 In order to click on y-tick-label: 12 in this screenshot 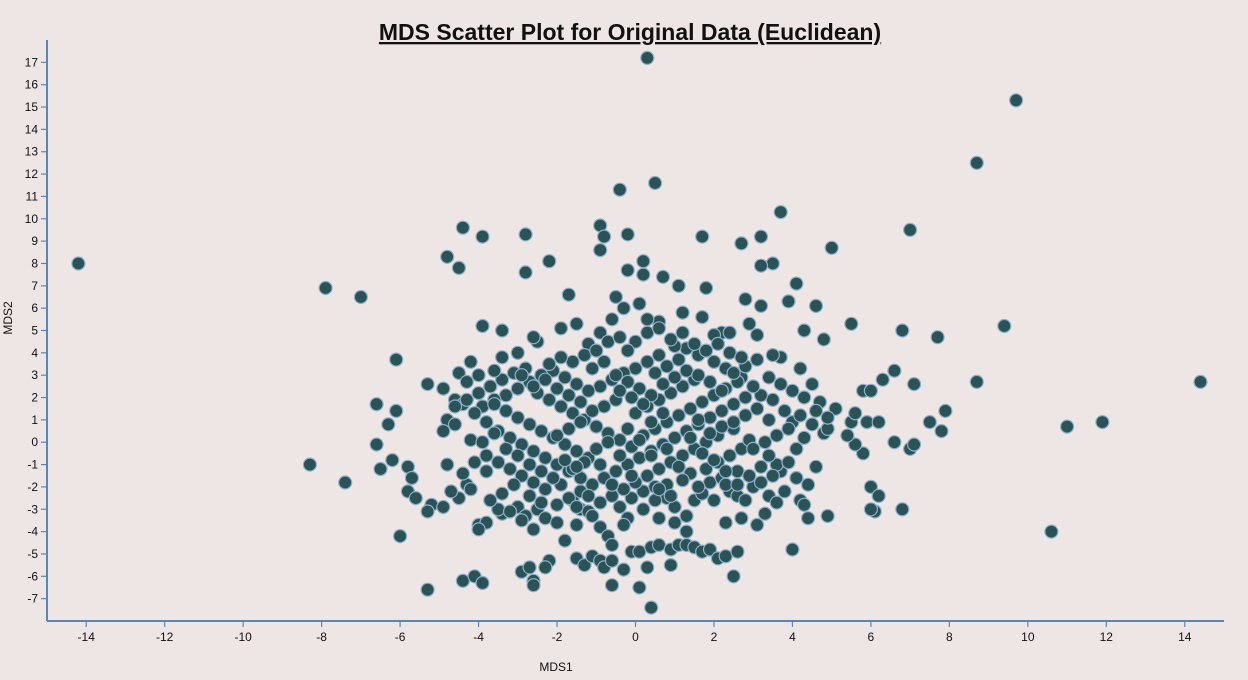, I will do `click(32, 174)`.